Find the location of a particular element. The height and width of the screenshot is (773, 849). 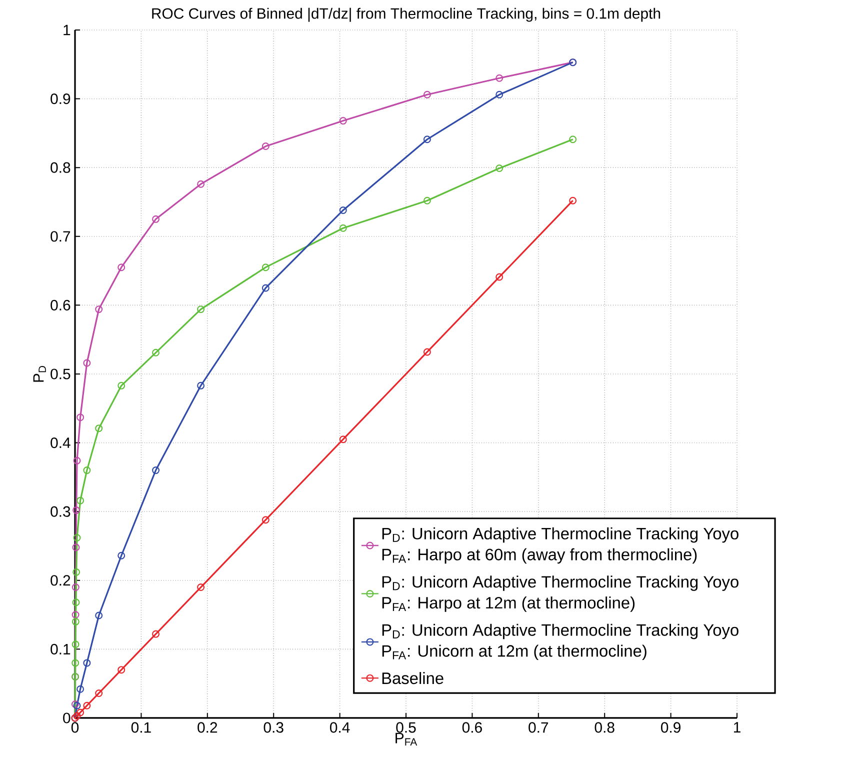

legend-label: Baseline is located at coordinates (413, 678).